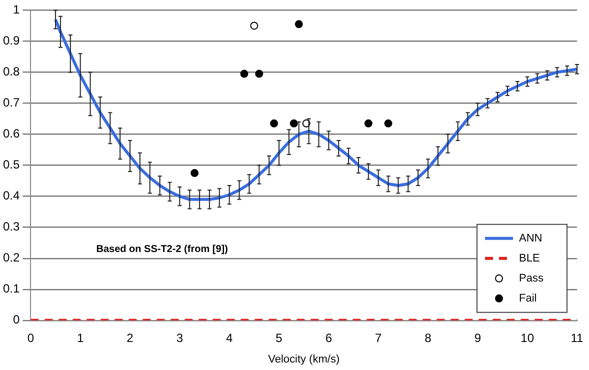  Describe the element at coordinates (16, 319) in the screenshot. I see `y-tick-label: 0` at that location.